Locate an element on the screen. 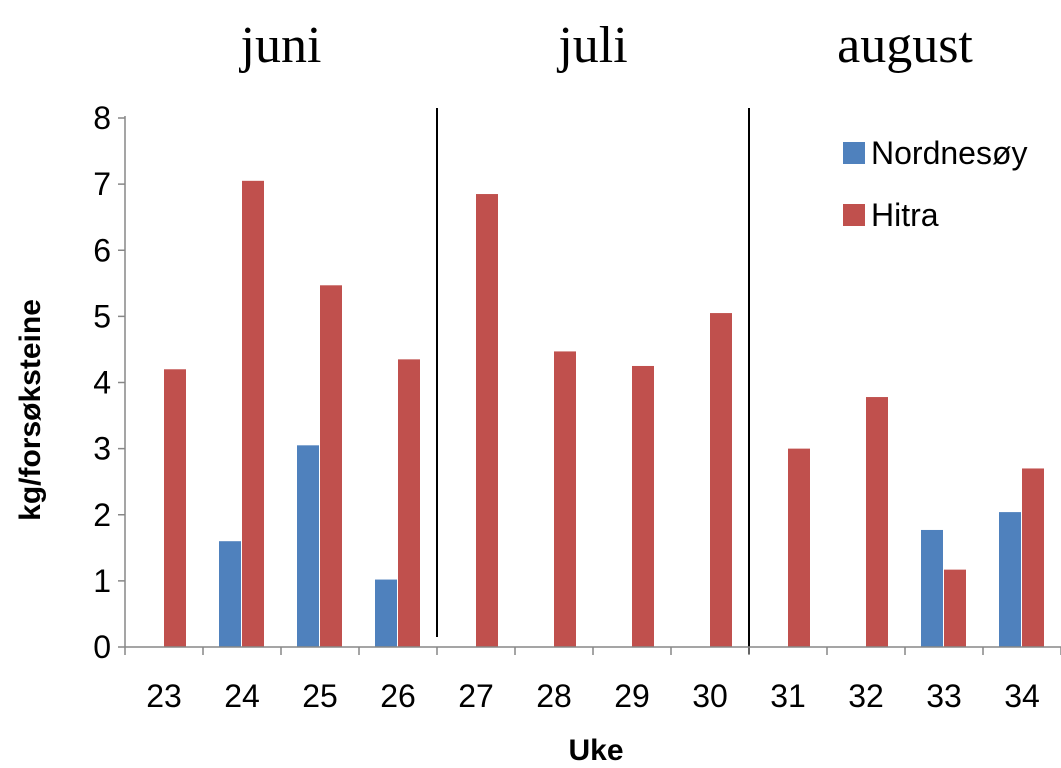 Image resolution: width=1061 pixels, height=768 pixels. y-tick-label: 7 is located at coordinates (102, 184).